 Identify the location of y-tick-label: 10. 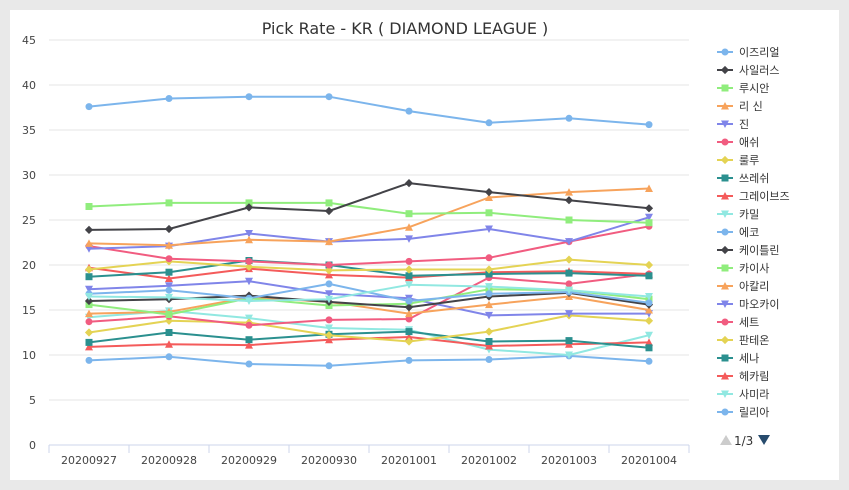
(29, 355).